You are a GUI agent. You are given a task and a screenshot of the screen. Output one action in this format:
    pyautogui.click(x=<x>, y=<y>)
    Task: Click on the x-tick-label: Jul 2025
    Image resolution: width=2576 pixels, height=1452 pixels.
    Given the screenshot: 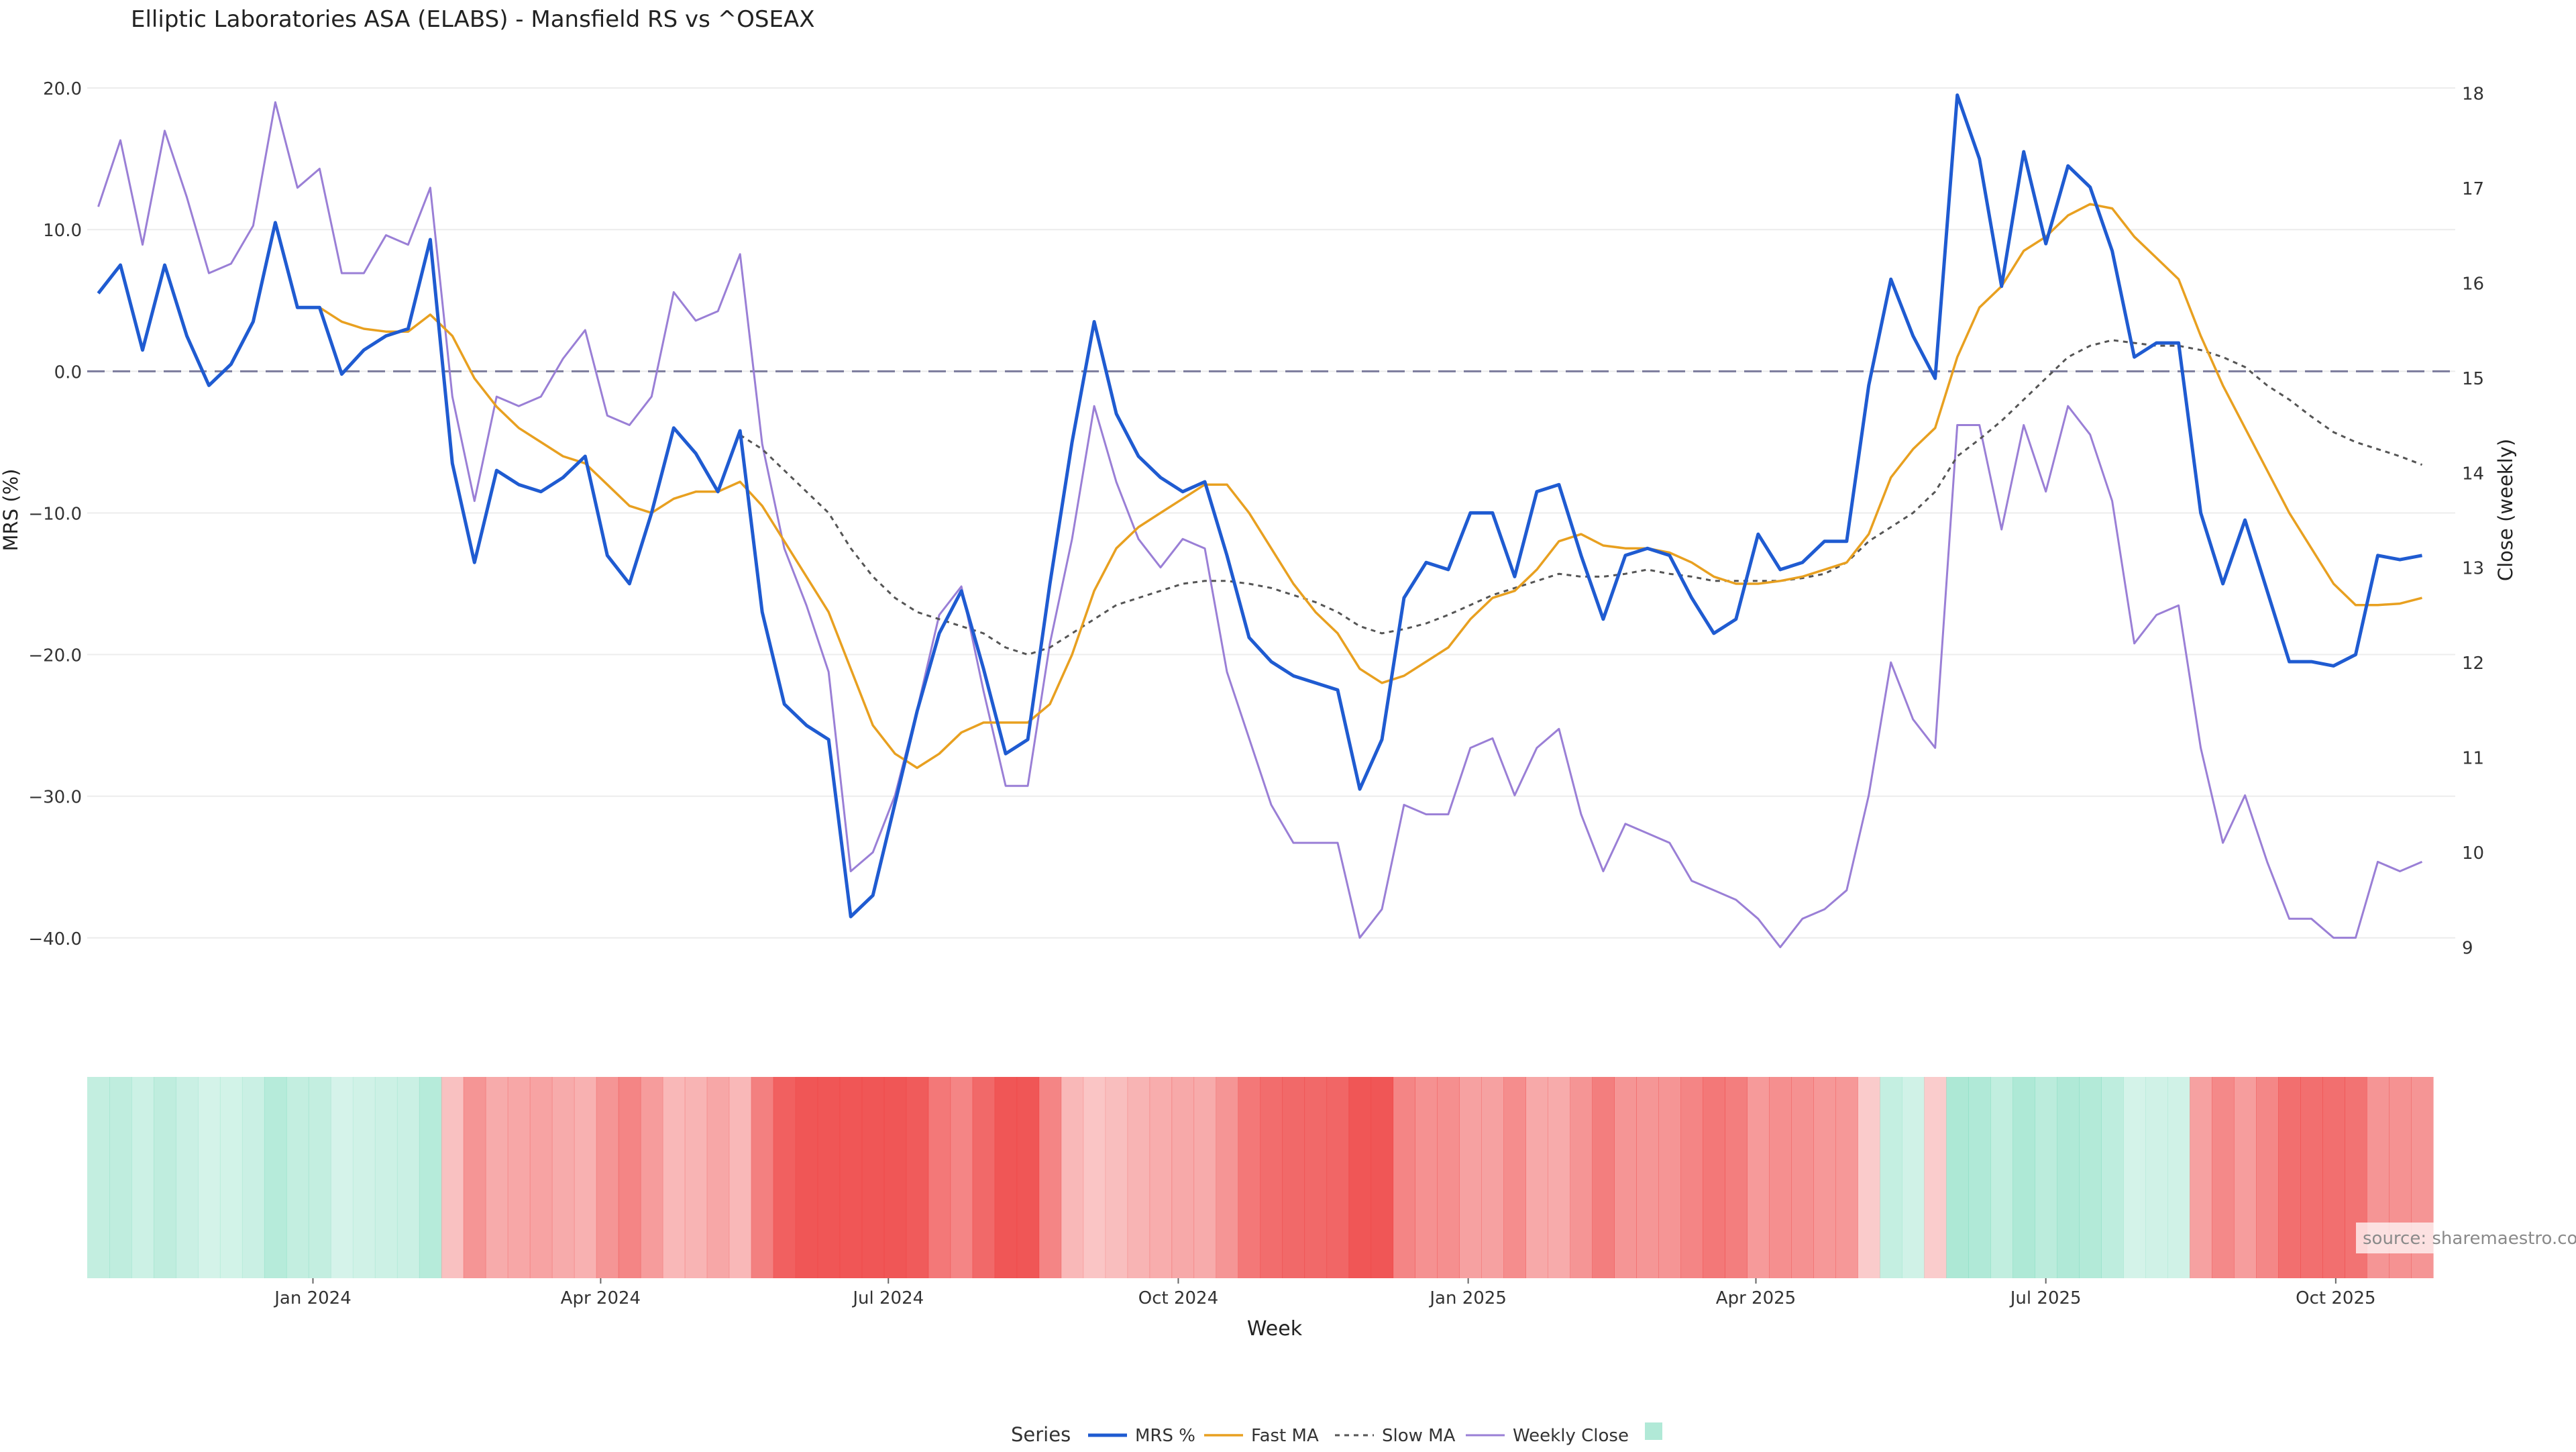 What is the action you would take?
    pyautogui.click(x=2045, y=1298)
    